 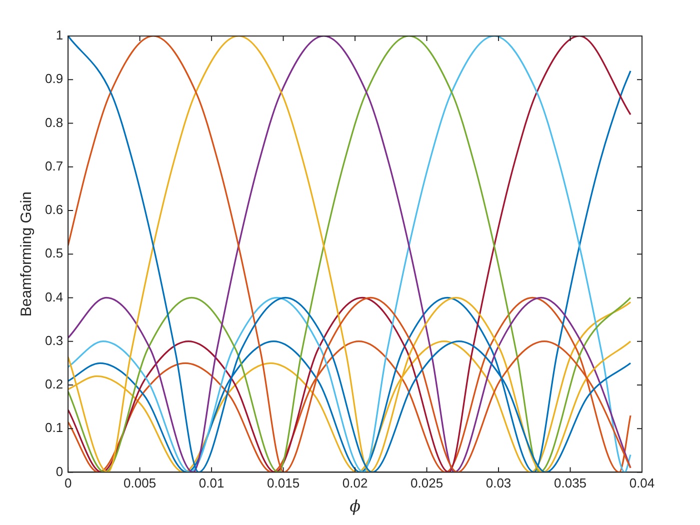 I want to click on y-tick-label: 0.4, so click(x=54, y=296).